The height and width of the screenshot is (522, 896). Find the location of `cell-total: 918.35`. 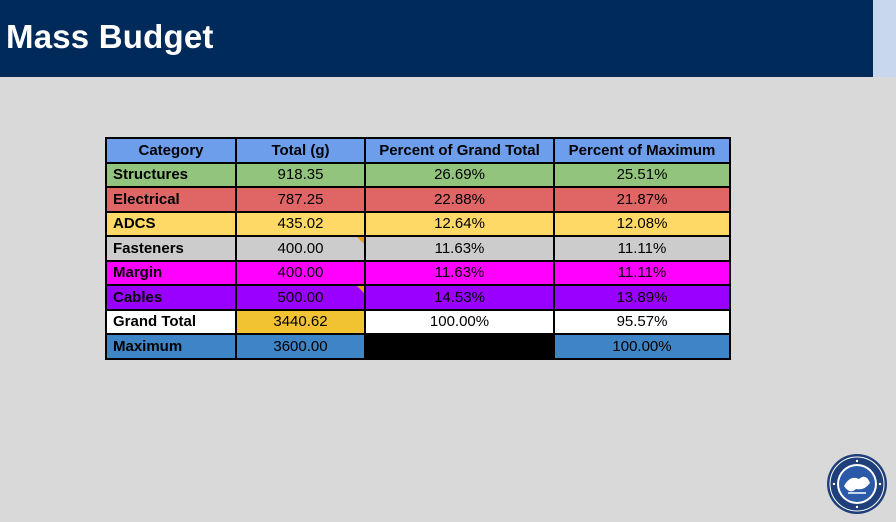

cell-total: 918.35 is located at coordinates (300, 174).